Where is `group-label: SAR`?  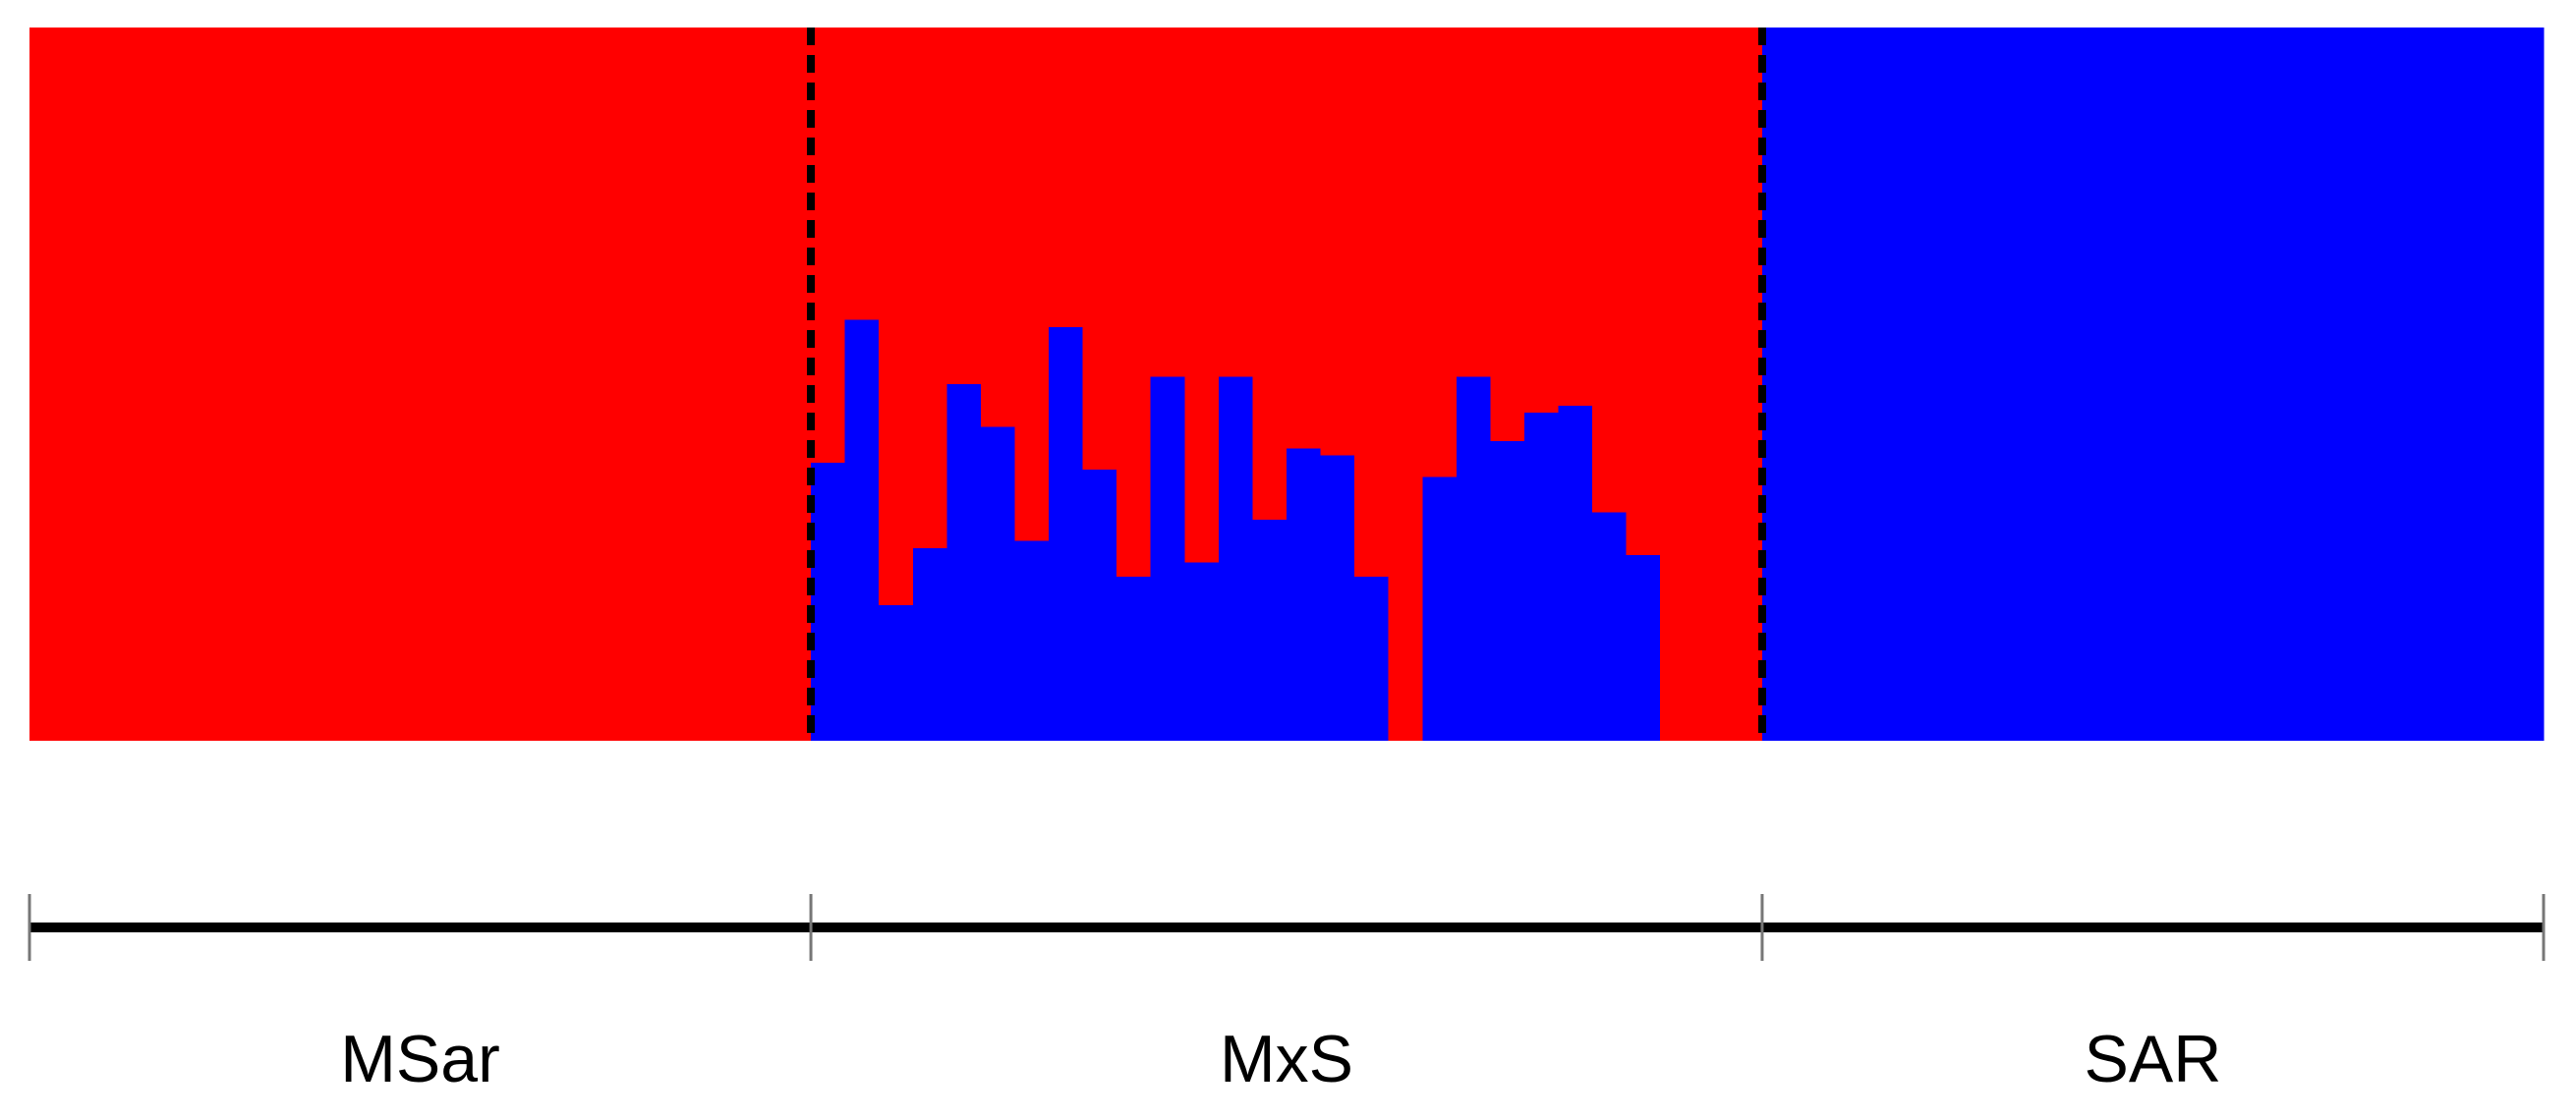
group-label: SAR is located at coordinates (2154, 1059).